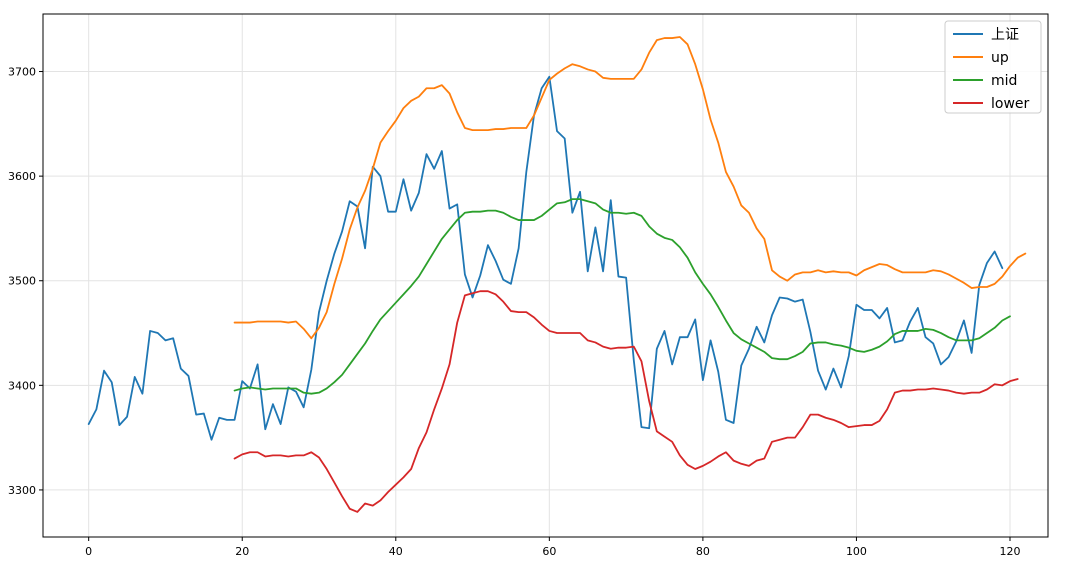 This screenshot has height=574, width=1067. Describe the element at coordinates (1009, 551) in the screenshot. I see `x-tick-label: 120` at that location.